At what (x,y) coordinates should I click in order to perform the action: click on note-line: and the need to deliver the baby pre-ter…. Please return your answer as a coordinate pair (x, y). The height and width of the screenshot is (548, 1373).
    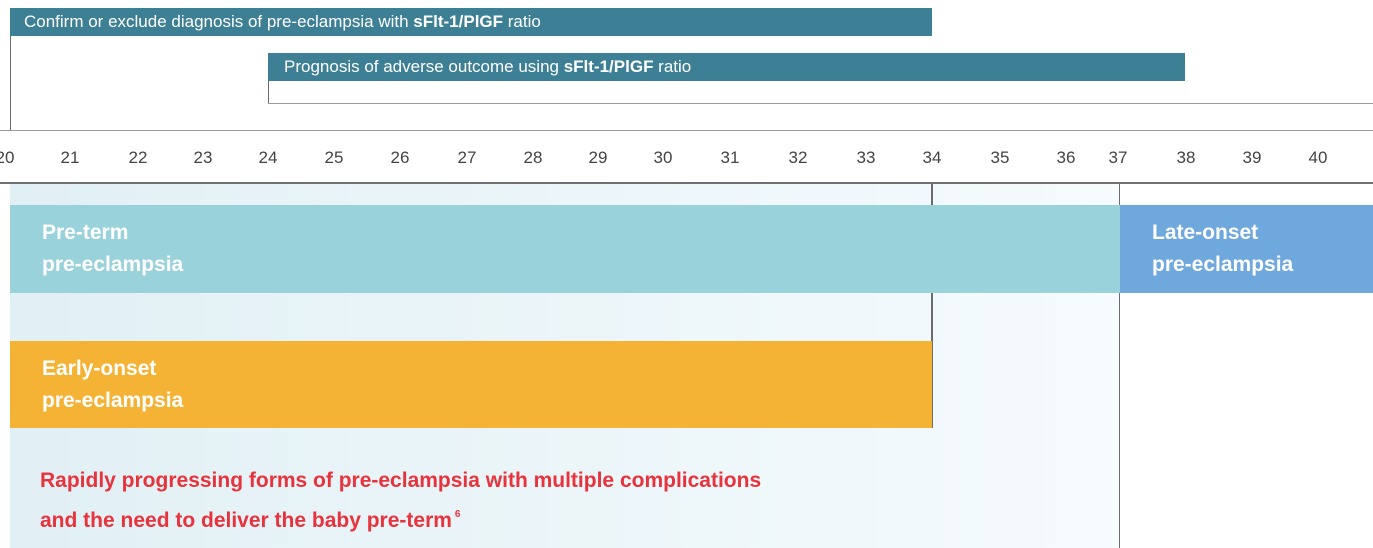
    Looking at the image, I should click on (246, 520).